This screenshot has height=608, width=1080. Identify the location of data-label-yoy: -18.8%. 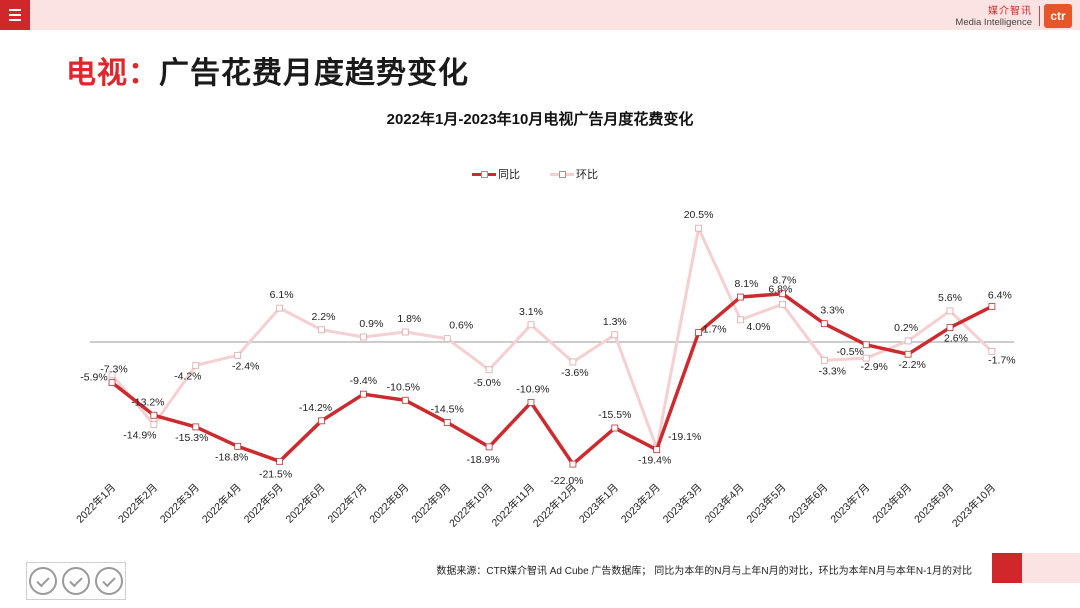
(231, 457).